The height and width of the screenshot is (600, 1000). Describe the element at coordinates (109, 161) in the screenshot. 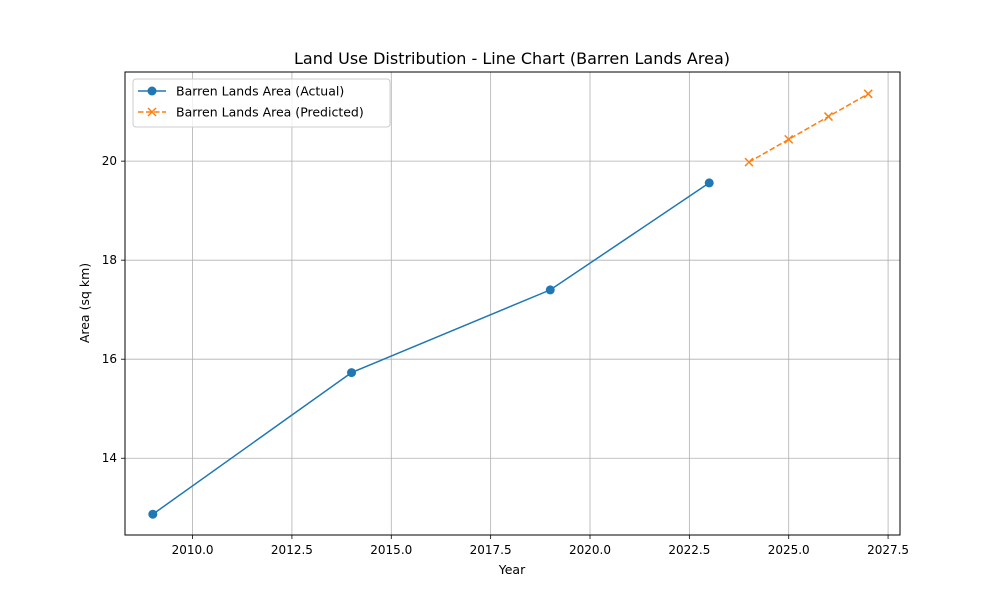

I see `y-tick-label: 20` at that location.